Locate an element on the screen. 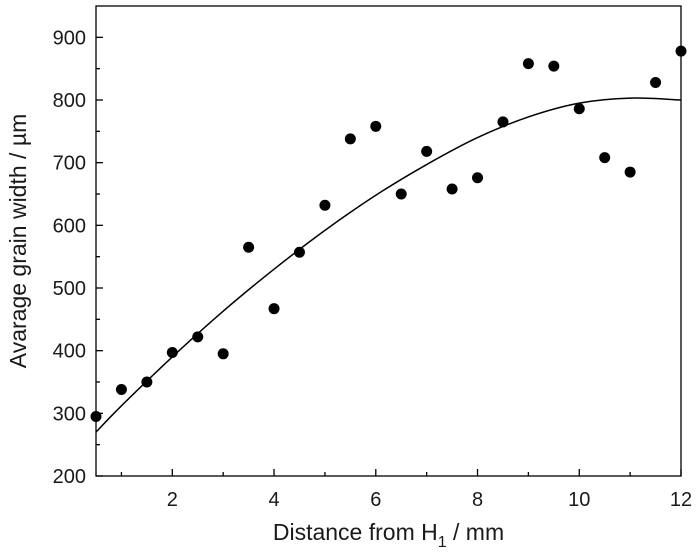  y-tick-label: 400 is located at coordinates (69, 352).